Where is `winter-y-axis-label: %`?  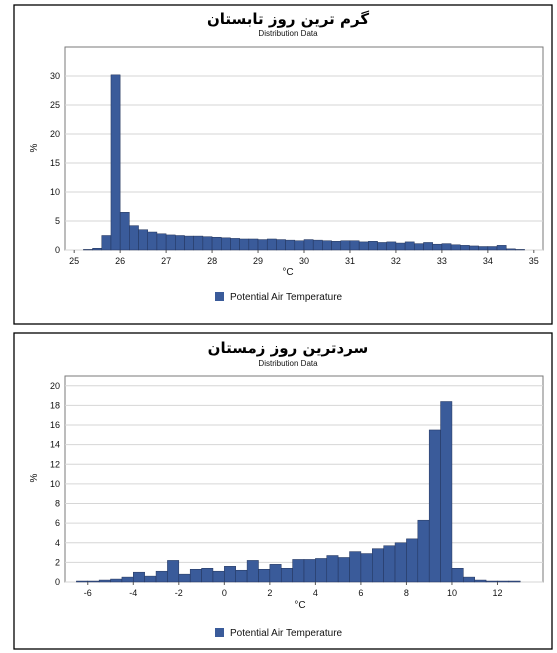
winter-y-axis-label: % is located at coordinates (34, 477).